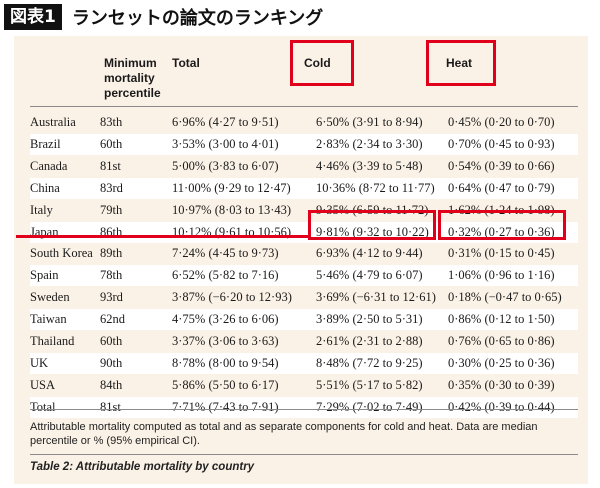 This screenshot has height=488, width=600. What do you see at coordinates (369, 406) in the screenshot?
I see `cell-cold: 7·29% (7·02 to 7·49)` at bounding box center [369, 406].